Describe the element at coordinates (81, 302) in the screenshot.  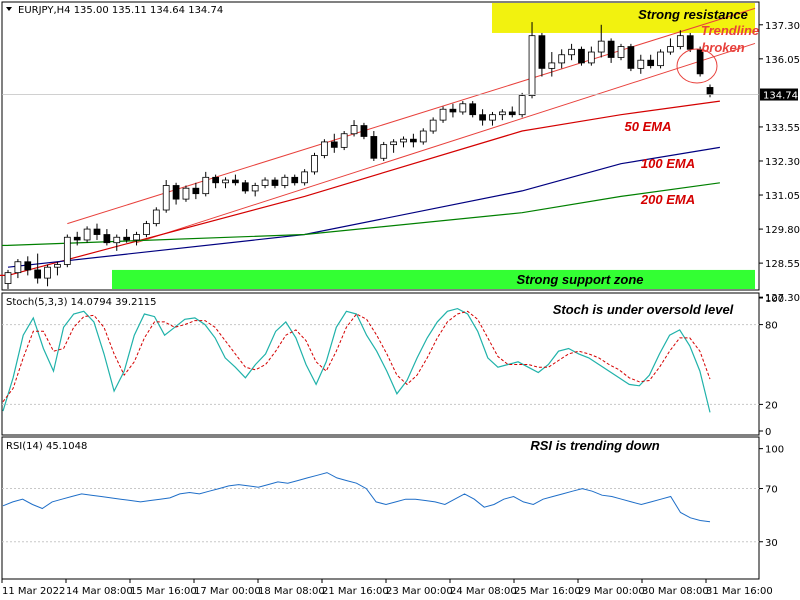
I see `stoch-header: Stoch(5,3,3) 14.0794 39.2115` at that location.